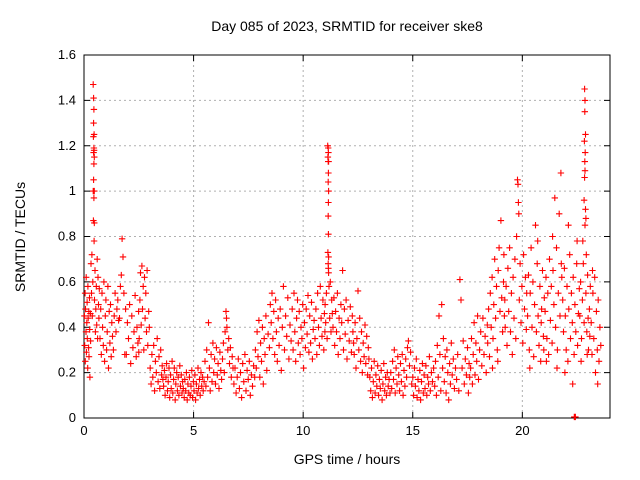  I want to click on y-tick-label: 0.8, so click(67, 236).